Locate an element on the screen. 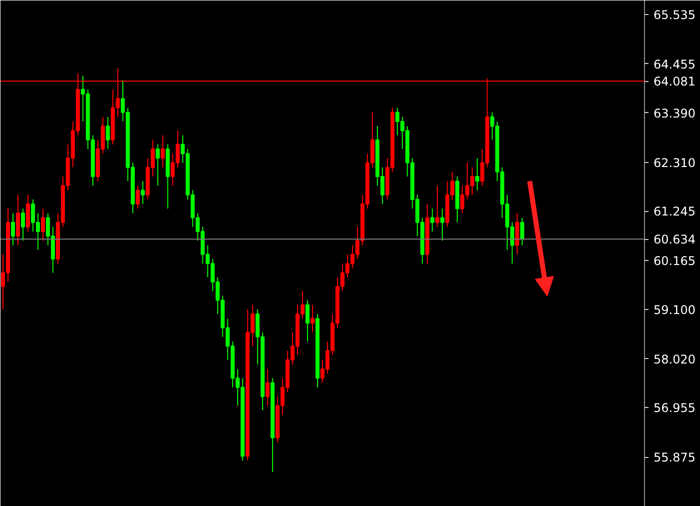 This screenshot has height=506, width=700. ref-line-label: 64.081 is located at coordinates (675, 81).